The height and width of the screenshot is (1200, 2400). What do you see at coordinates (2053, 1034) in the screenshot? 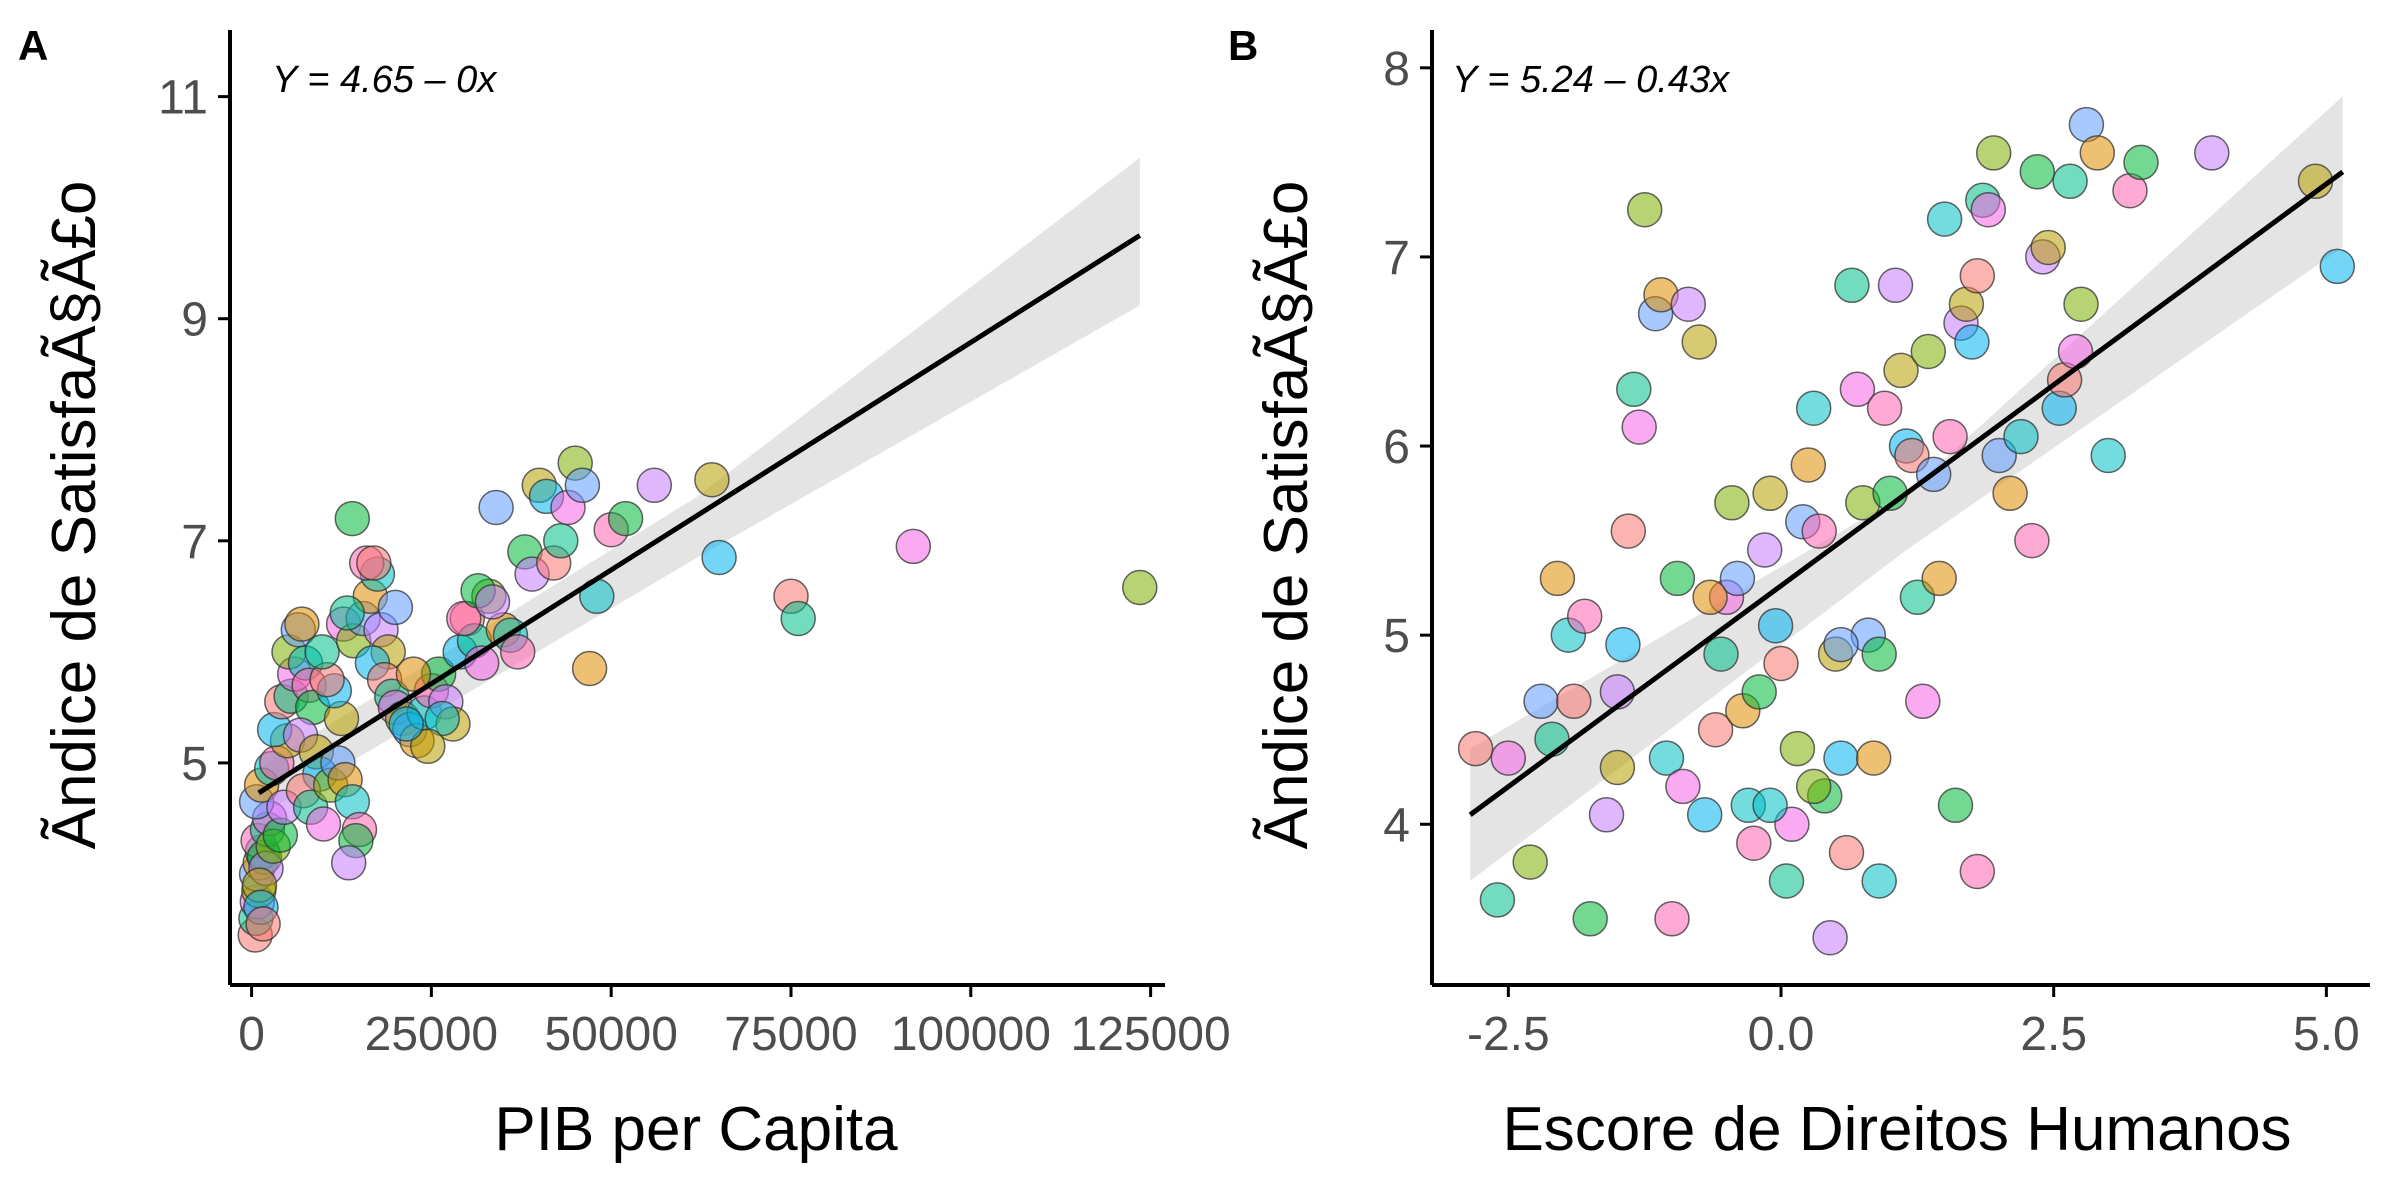
I see `panel-b-x-tick-label: 2.5` at bounding box center [2053, 1034].